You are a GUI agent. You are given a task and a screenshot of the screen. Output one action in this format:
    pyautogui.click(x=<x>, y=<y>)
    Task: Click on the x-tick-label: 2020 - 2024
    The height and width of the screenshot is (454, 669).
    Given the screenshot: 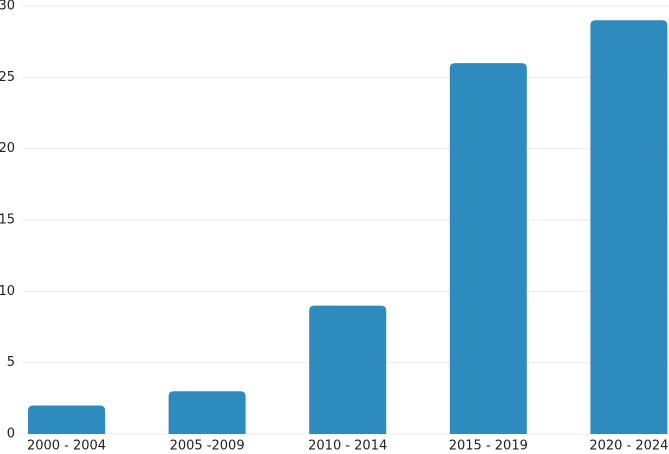 What is the action you would take?
    pyautogui.click(x=628, y=446)
    